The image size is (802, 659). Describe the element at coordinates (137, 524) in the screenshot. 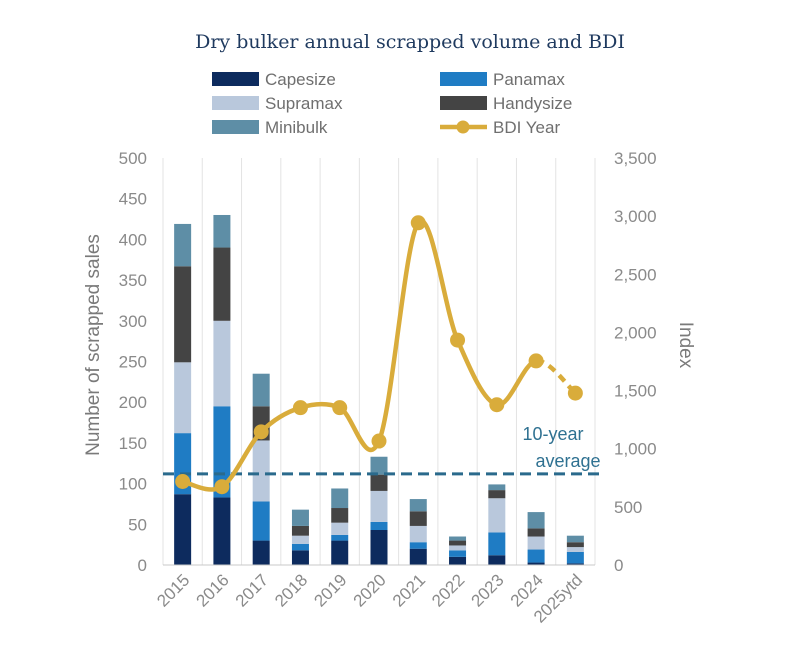

I see `y-tick-label: 50` at that location.